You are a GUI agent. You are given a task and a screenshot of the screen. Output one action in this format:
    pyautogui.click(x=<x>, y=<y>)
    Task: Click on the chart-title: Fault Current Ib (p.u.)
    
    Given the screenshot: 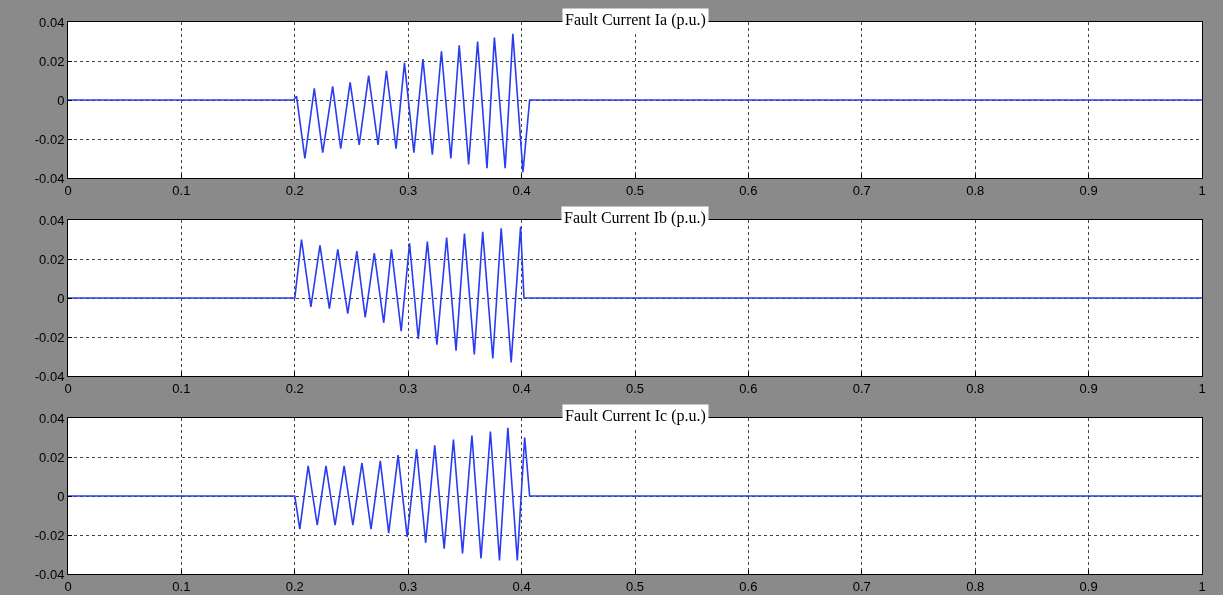 What is the action you would take?
    pyautogui.click(x=635, y=218)
    